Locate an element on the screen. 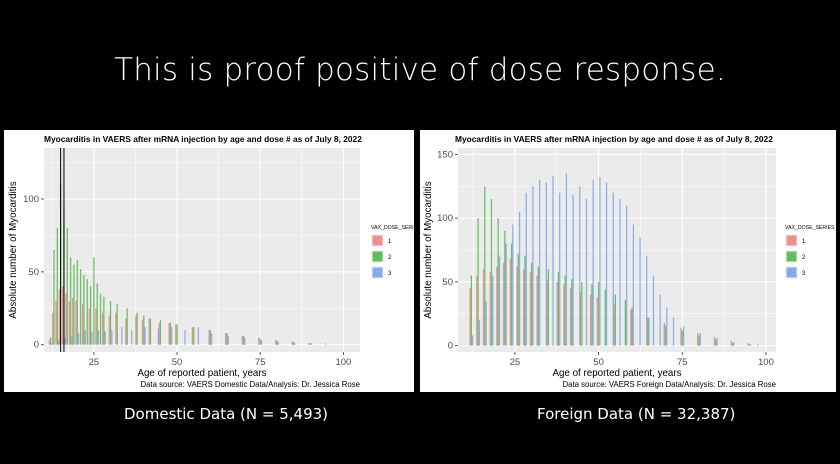 Image resolution: width=840 pixels, height=464 pixels. legend-title: VAX_DOSE_SERIES is located at coordinates (810, 228).